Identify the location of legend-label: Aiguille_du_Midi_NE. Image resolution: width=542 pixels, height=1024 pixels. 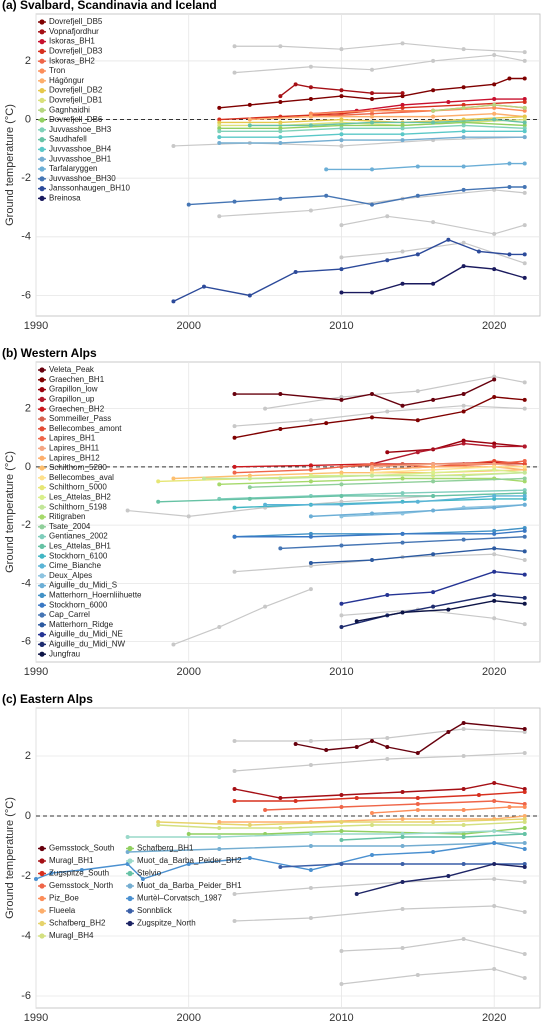
(86, 634).